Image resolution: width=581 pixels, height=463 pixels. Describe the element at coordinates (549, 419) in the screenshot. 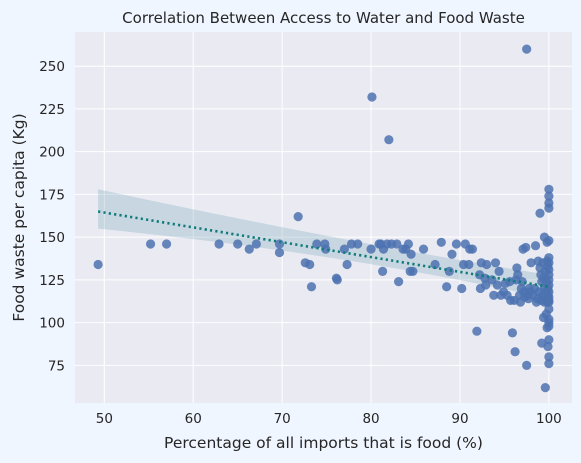

I see `x-tick-label: 100` at that location.